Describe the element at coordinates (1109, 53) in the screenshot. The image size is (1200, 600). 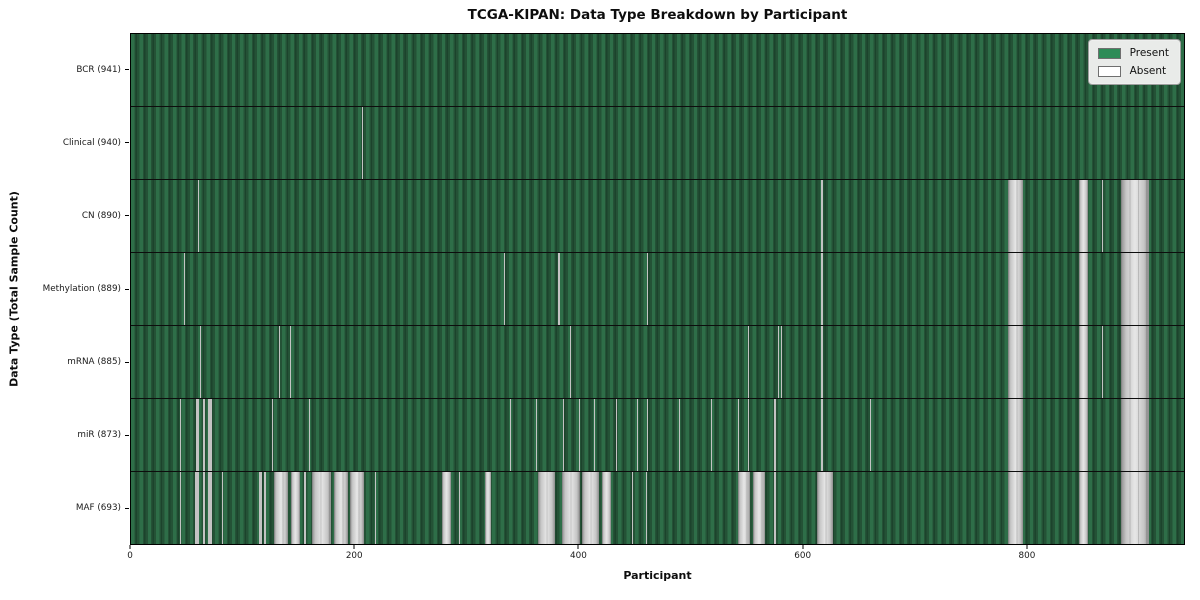
I see `legend-swatch-present` at that location.